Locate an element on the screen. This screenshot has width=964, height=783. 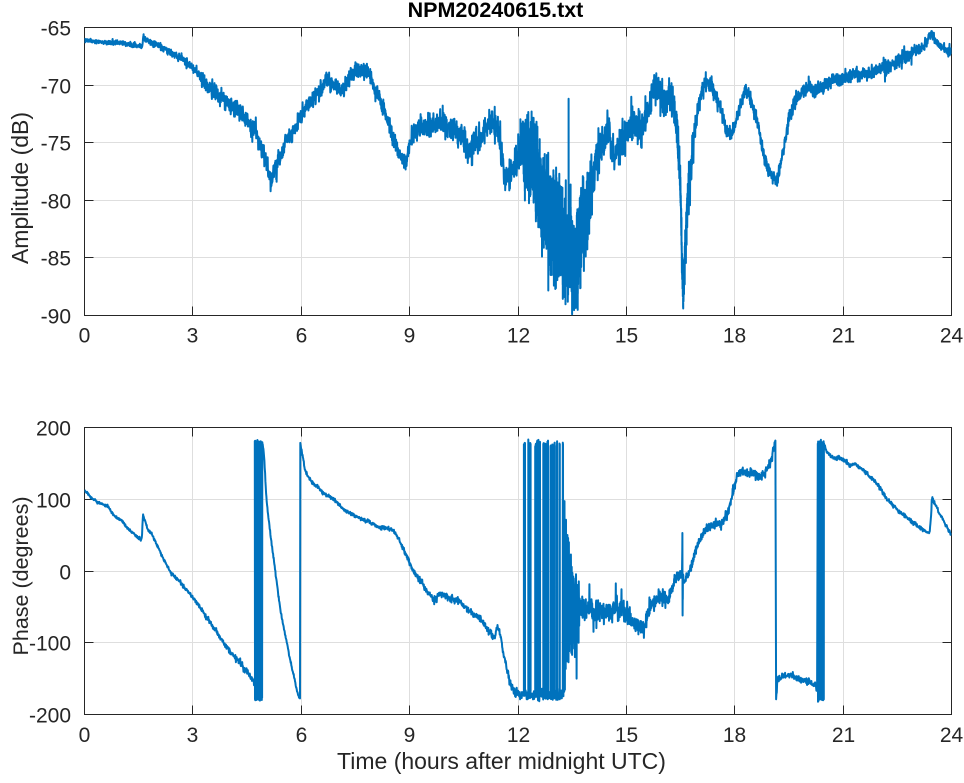
svg-text: Amplitude (dB) is located at coordinates (20, 188).